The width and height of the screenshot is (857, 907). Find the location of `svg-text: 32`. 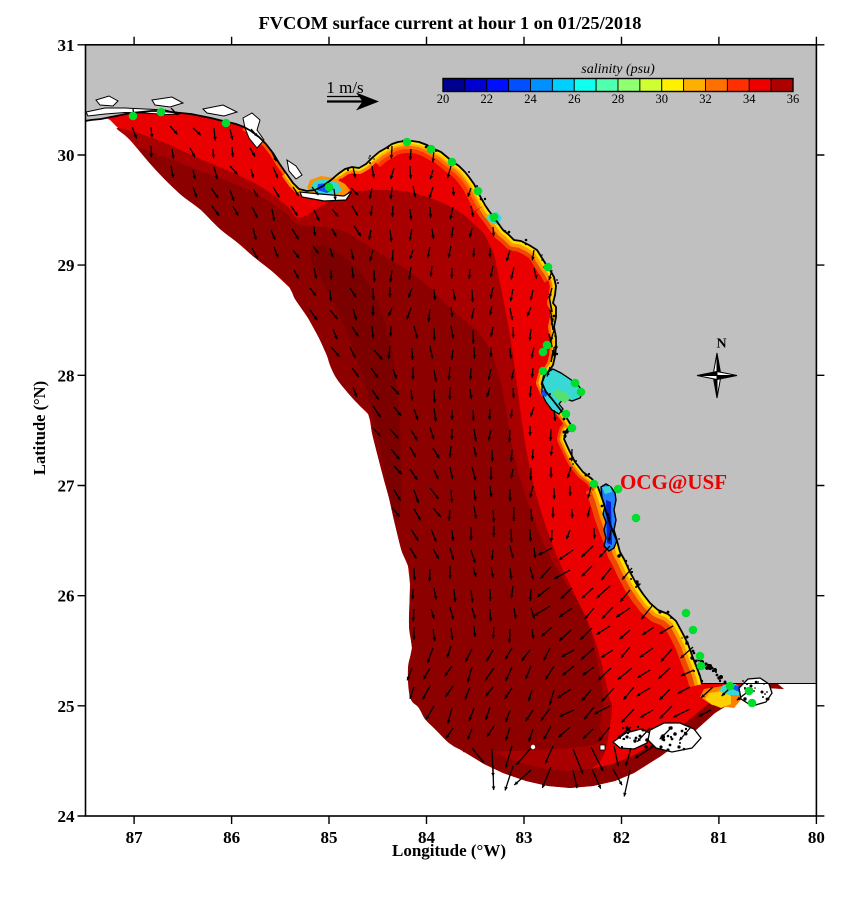

svg-text: 32 is located at coordinates (705, 99).